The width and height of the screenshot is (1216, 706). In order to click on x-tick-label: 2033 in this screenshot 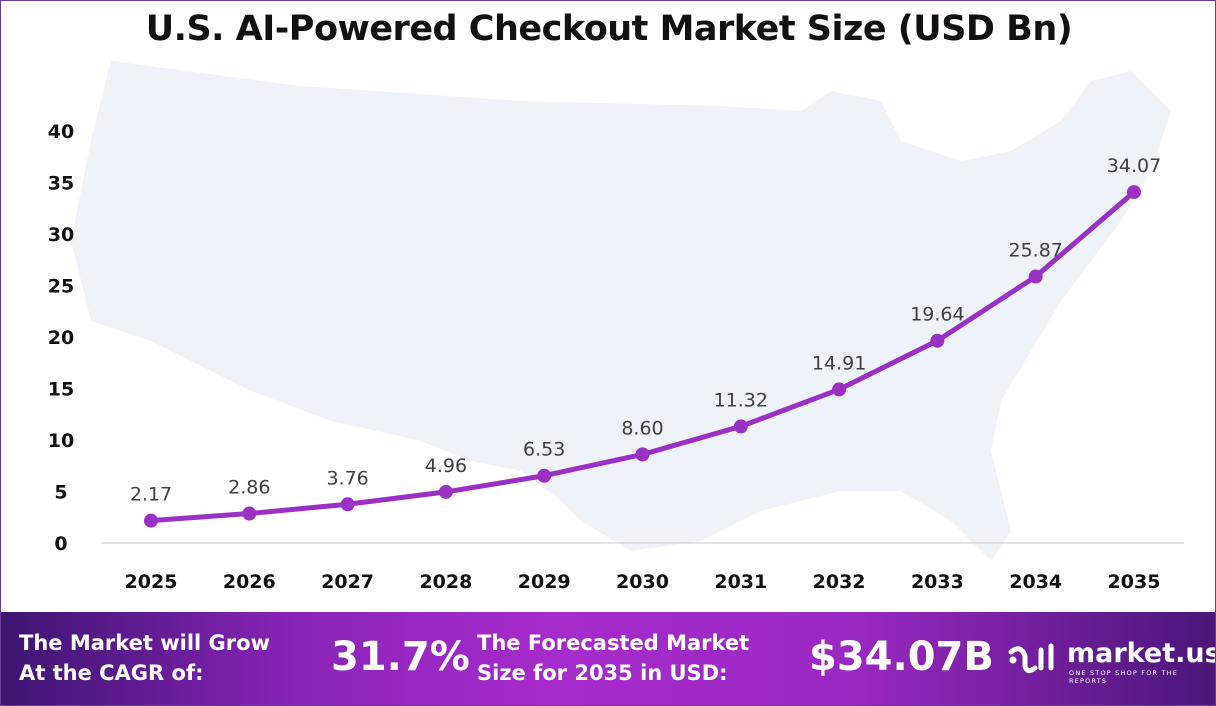, I will do `click(937, 582)`.